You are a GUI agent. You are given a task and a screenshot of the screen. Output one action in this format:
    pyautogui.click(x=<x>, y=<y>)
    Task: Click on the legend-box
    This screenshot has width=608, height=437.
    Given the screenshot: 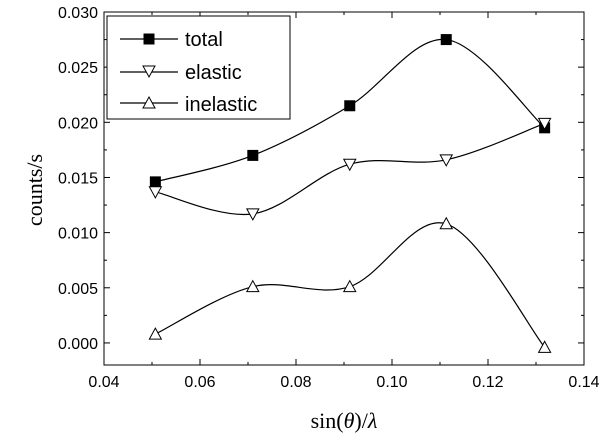 What is the action you would take?
    pyautogui.click(x=198, y=67)
    